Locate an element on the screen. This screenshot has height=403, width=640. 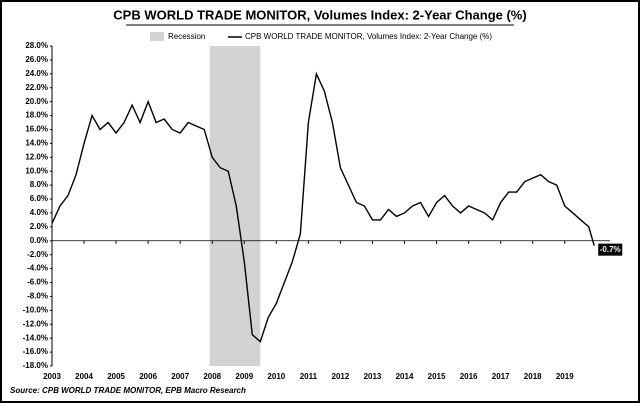
y-tick-label: -8.0% is located at coordinates (37, 296).